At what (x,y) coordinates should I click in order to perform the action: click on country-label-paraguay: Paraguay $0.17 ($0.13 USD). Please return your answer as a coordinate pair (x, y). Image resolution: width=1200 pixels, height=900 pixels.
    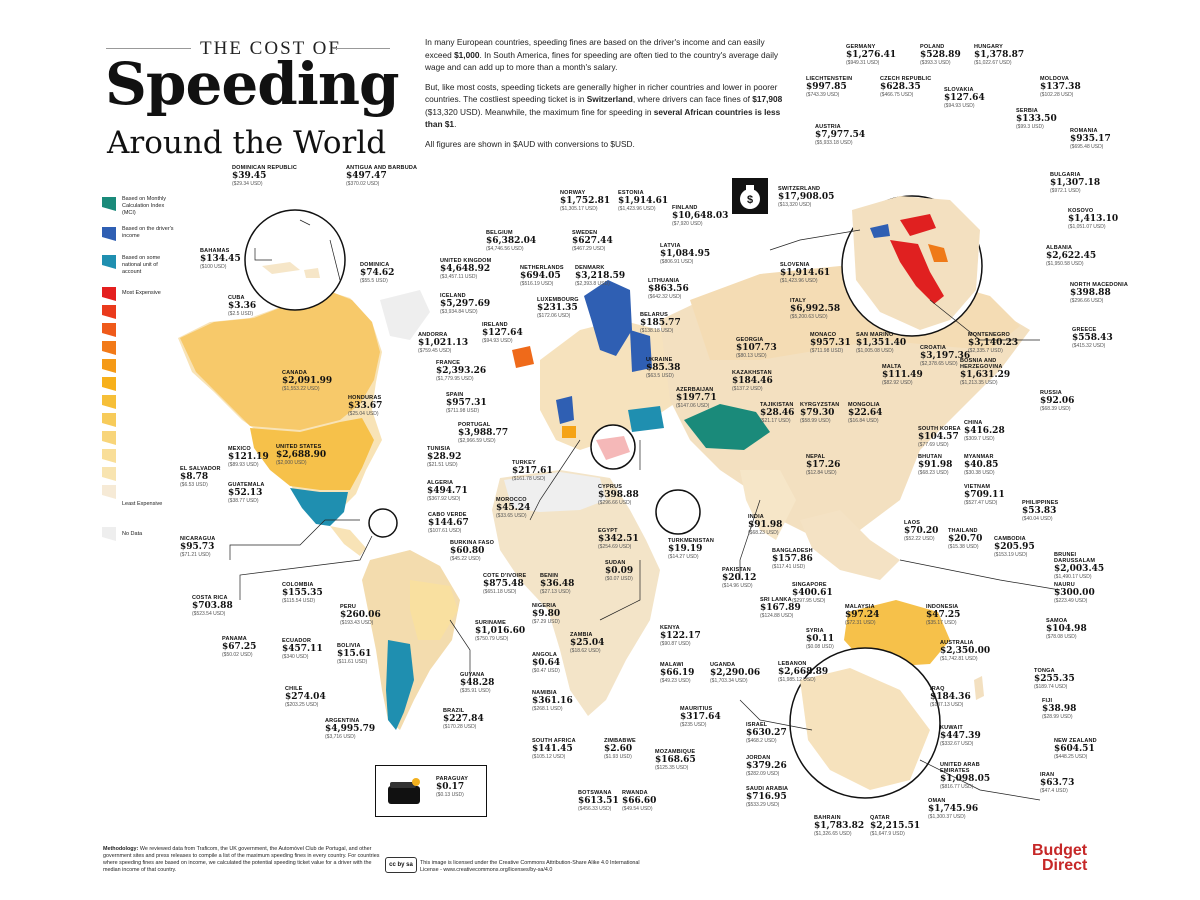
    Looking at the image, I should click on (452, 787).